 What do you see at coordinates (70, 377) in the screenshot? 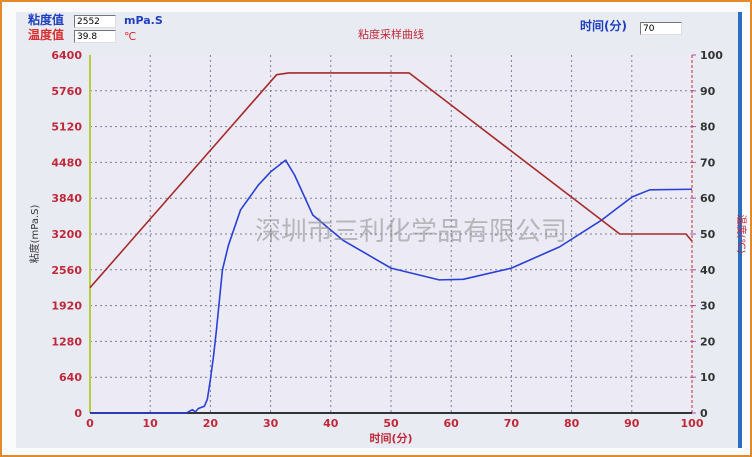
I see `y-tick-label: 640` at bounding box center [70, 377].